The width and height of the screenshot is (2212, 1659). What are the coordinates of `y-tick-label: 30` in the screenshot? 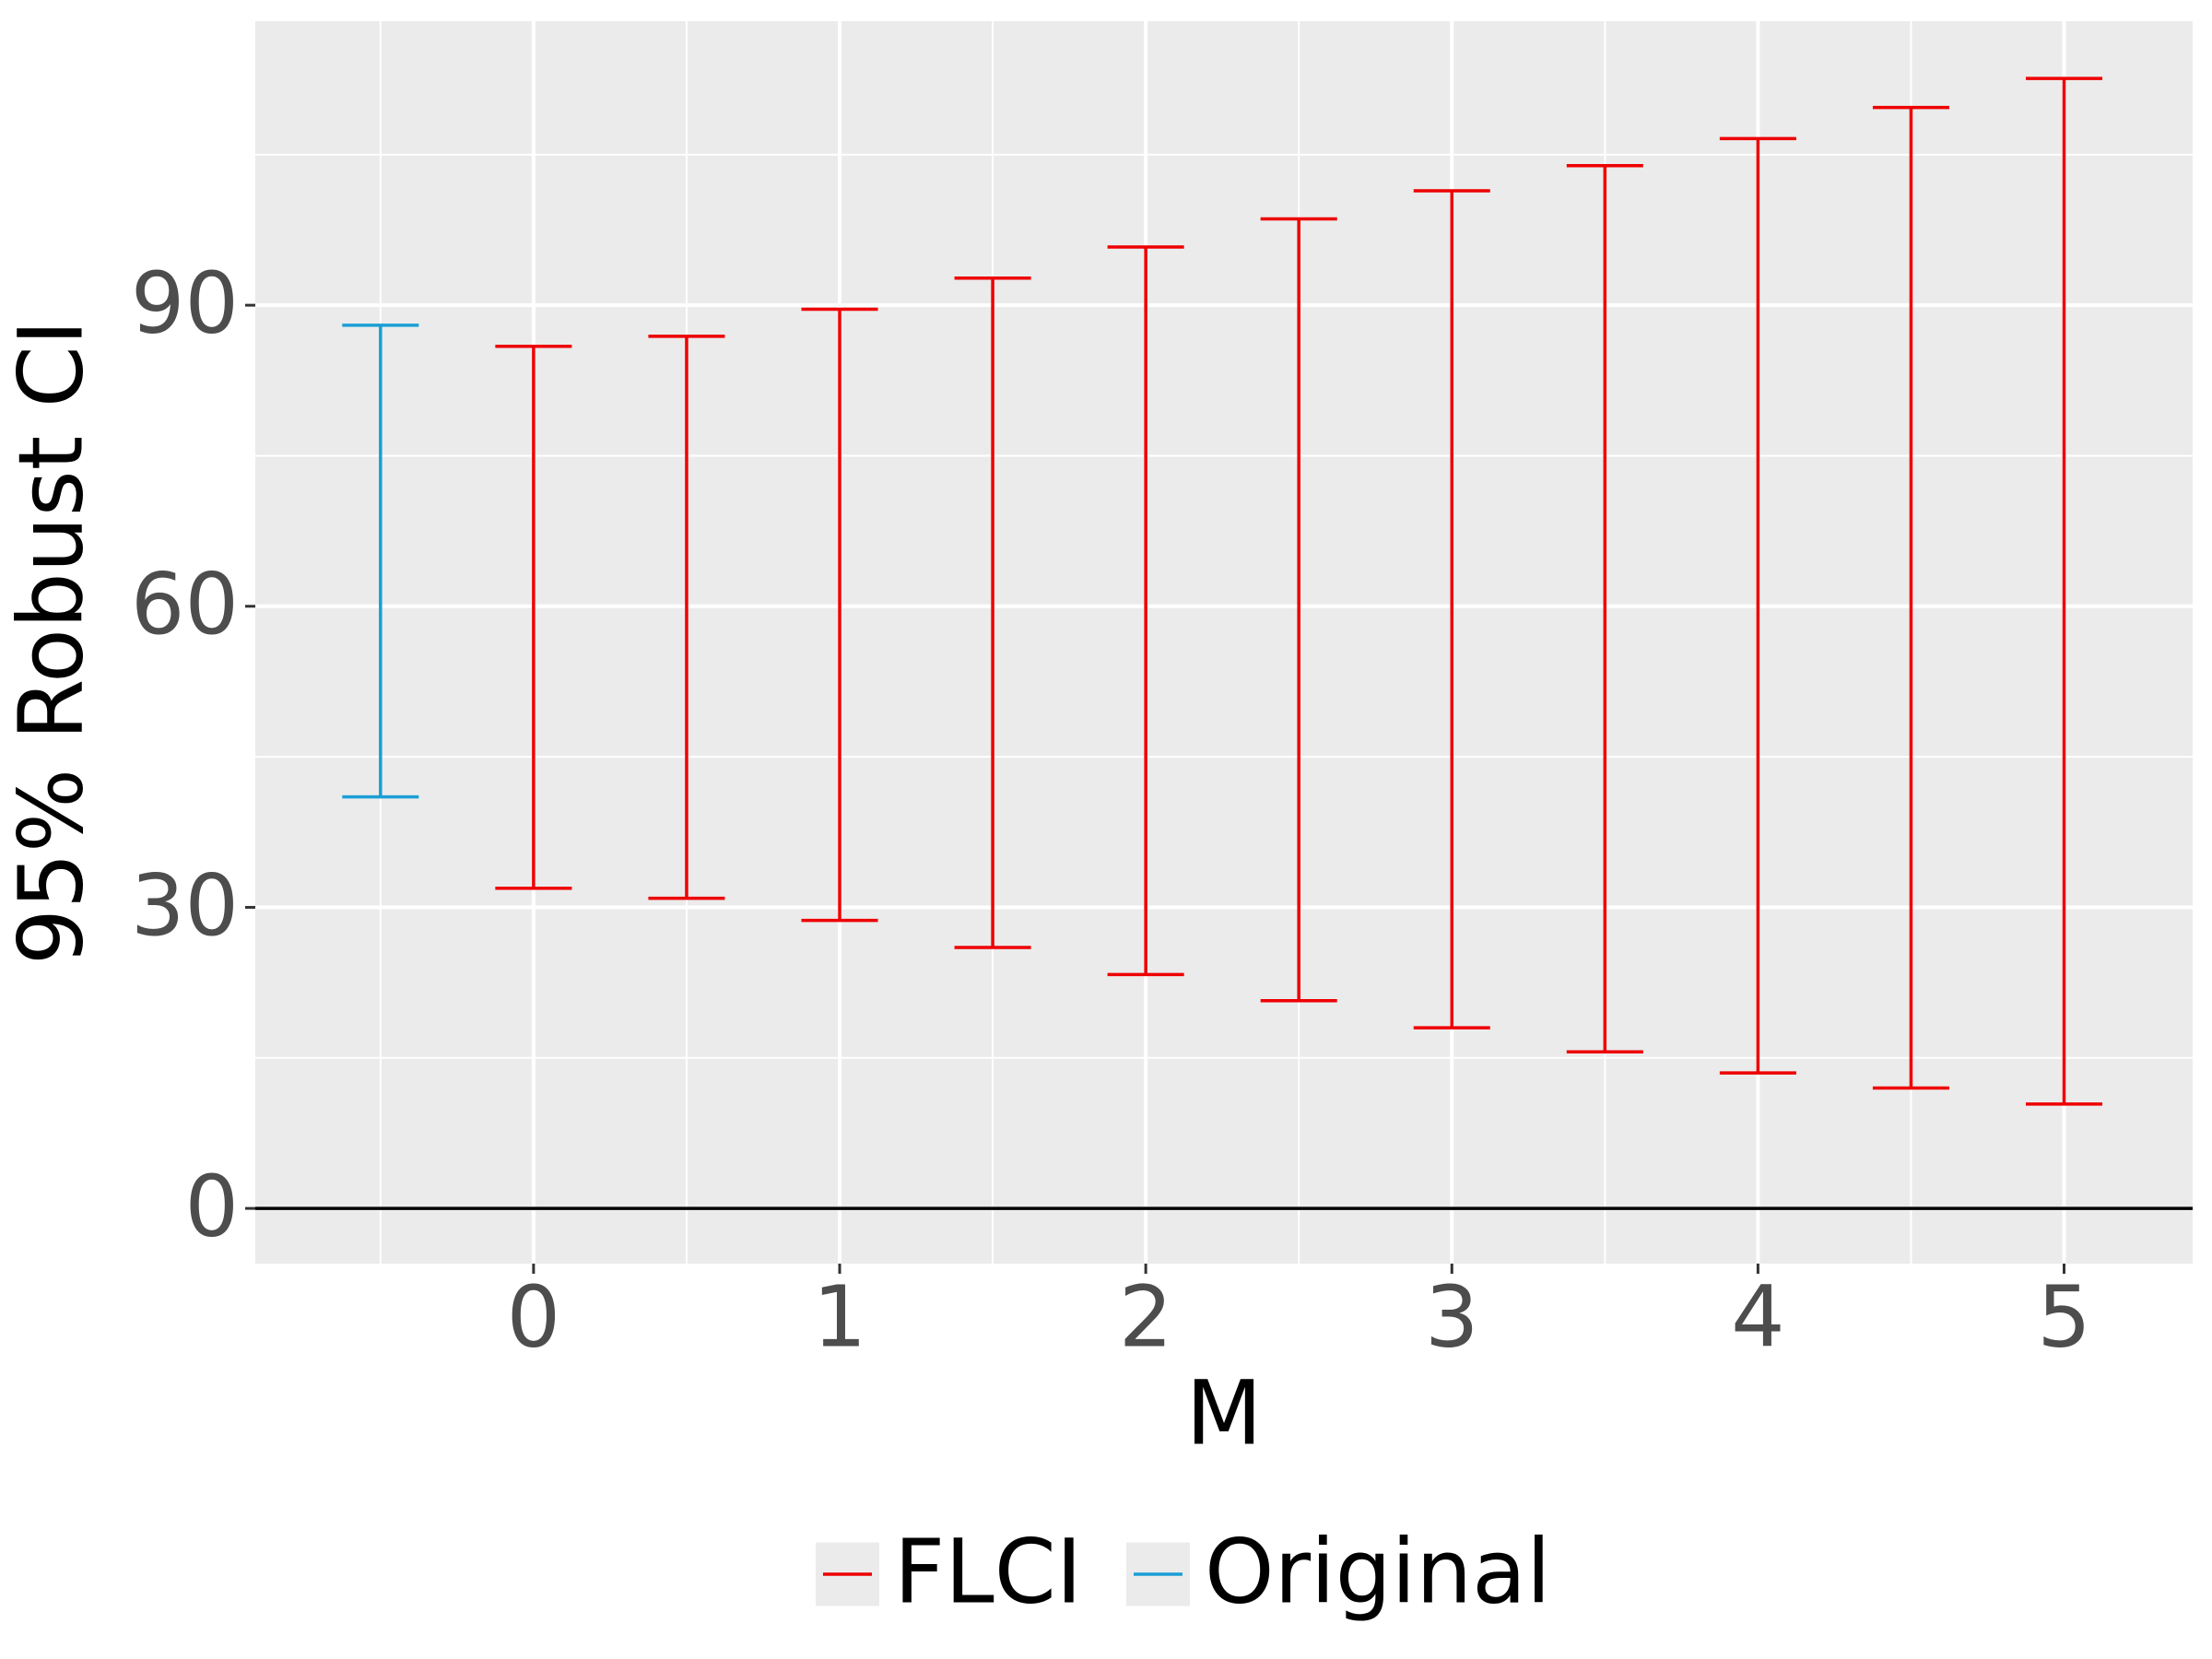 It's located at (185, 905).